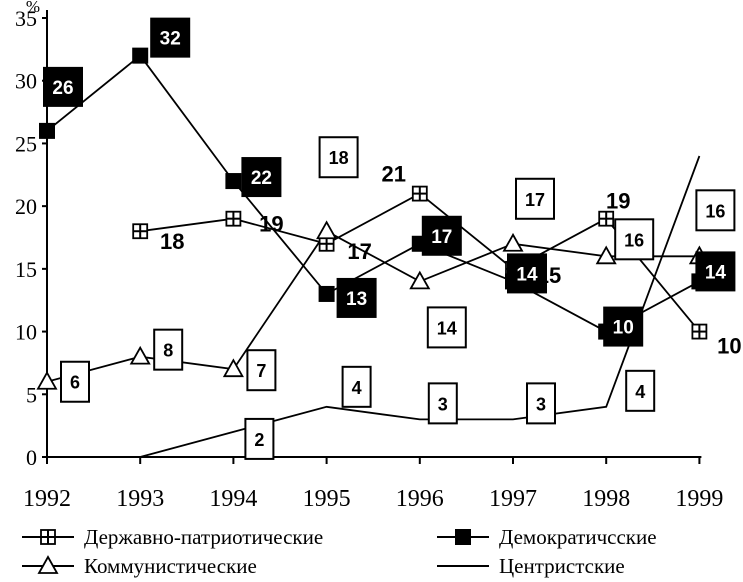 The width and height of the screenshot is (743, 582). What do you see at coordinates (140, 499) in the screenshot?
I see `x-tick-label: 1993` at bounding box center [140, 499].